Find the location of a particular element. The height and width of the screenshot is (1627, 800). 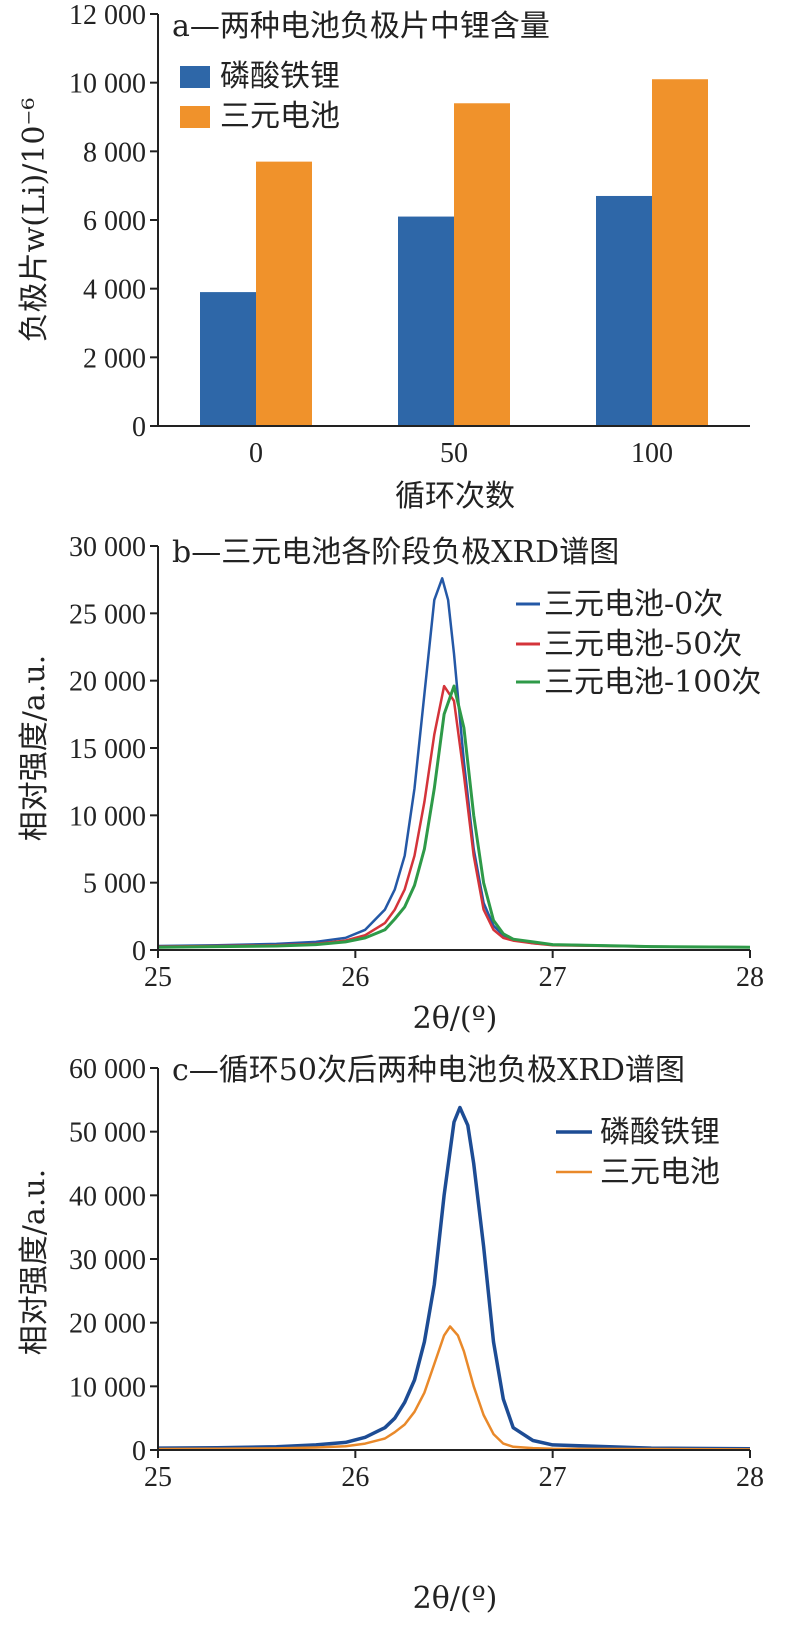

panel-a-y-axis-ticks: 0 2 000 4 000 6 000 8 000 10 000 12 000 is located at coordinates (113, 221).